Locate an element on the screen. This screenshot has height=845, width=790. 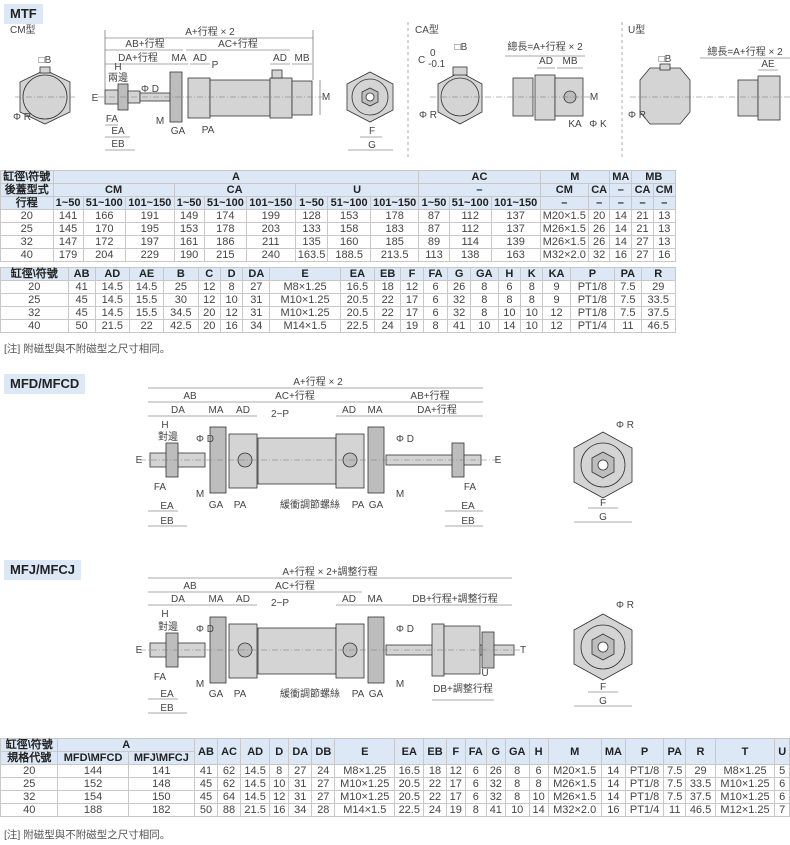
table-cell: 211 is located at coordinates (271, 242).